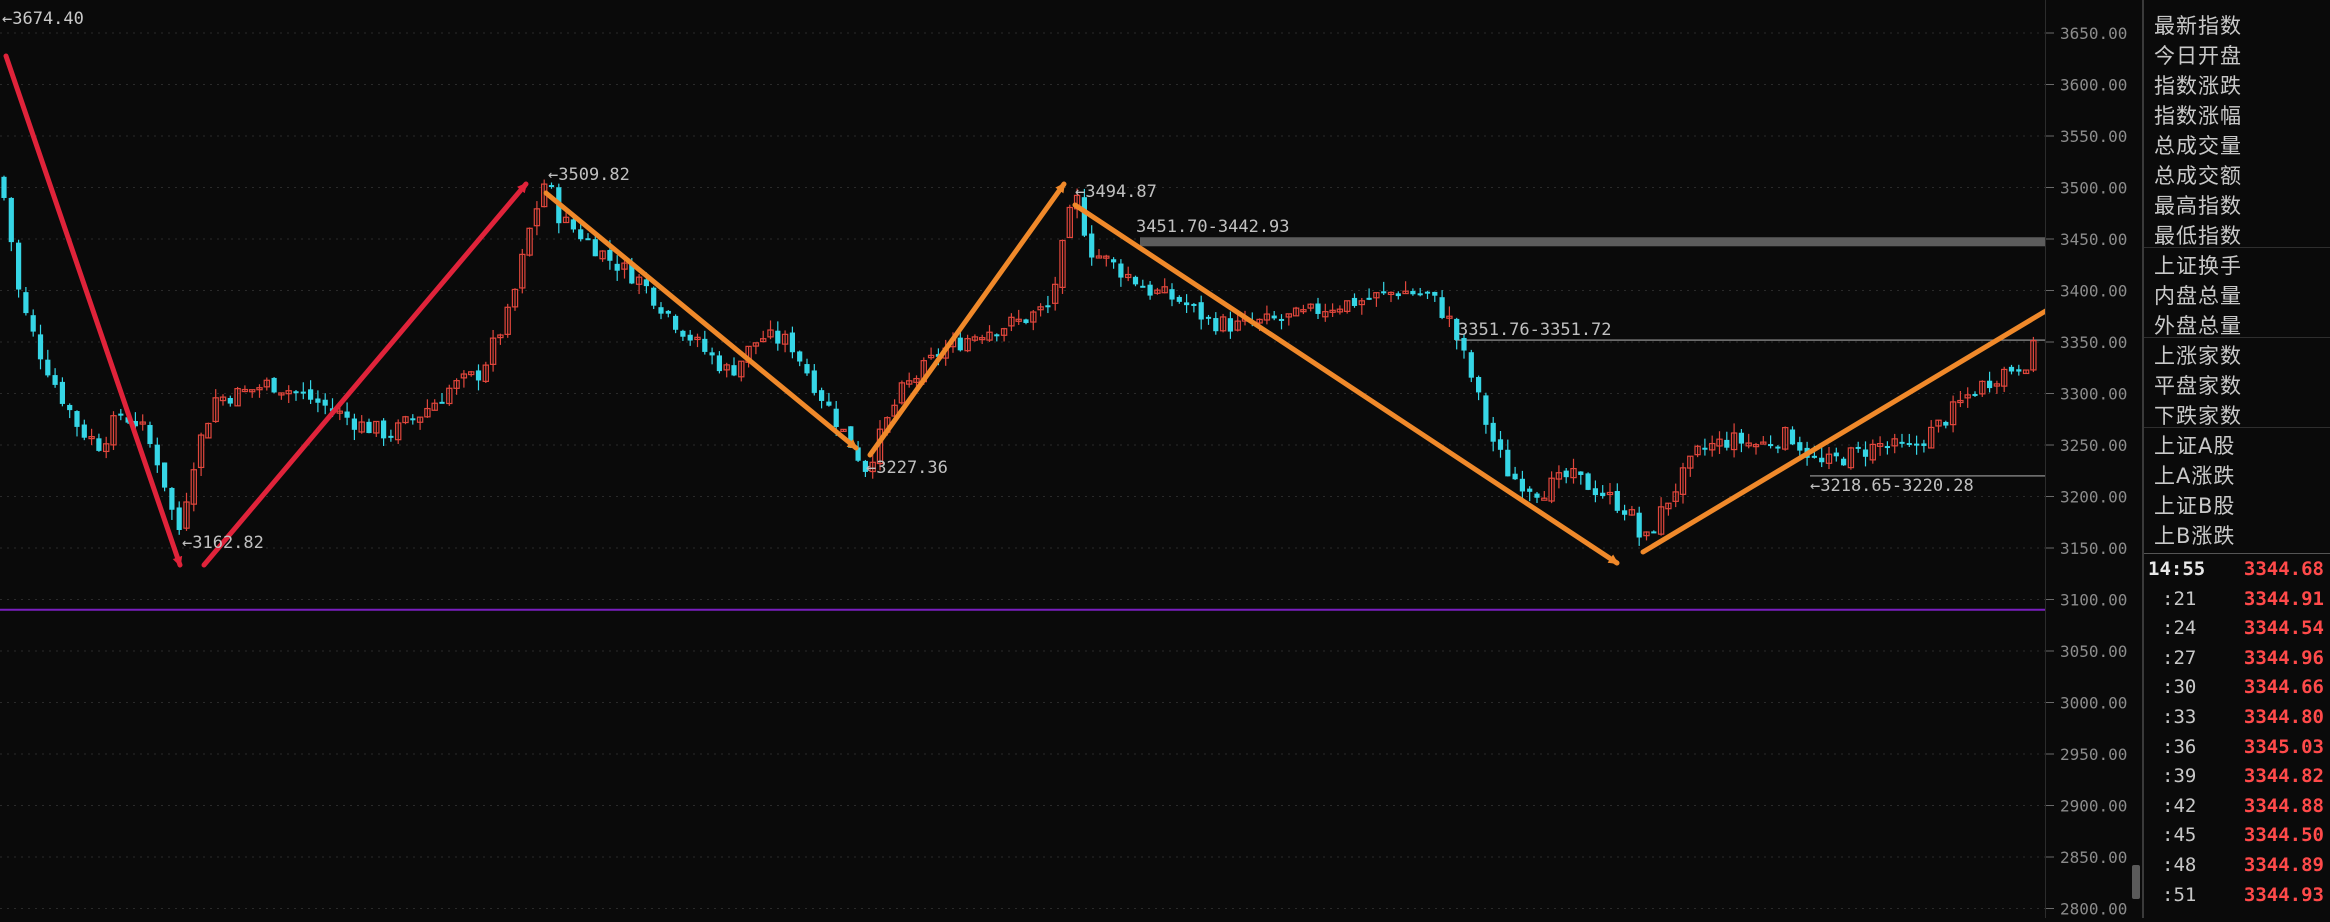  I want to click on quote-field-label: 总成交额, so click(2198, 176).